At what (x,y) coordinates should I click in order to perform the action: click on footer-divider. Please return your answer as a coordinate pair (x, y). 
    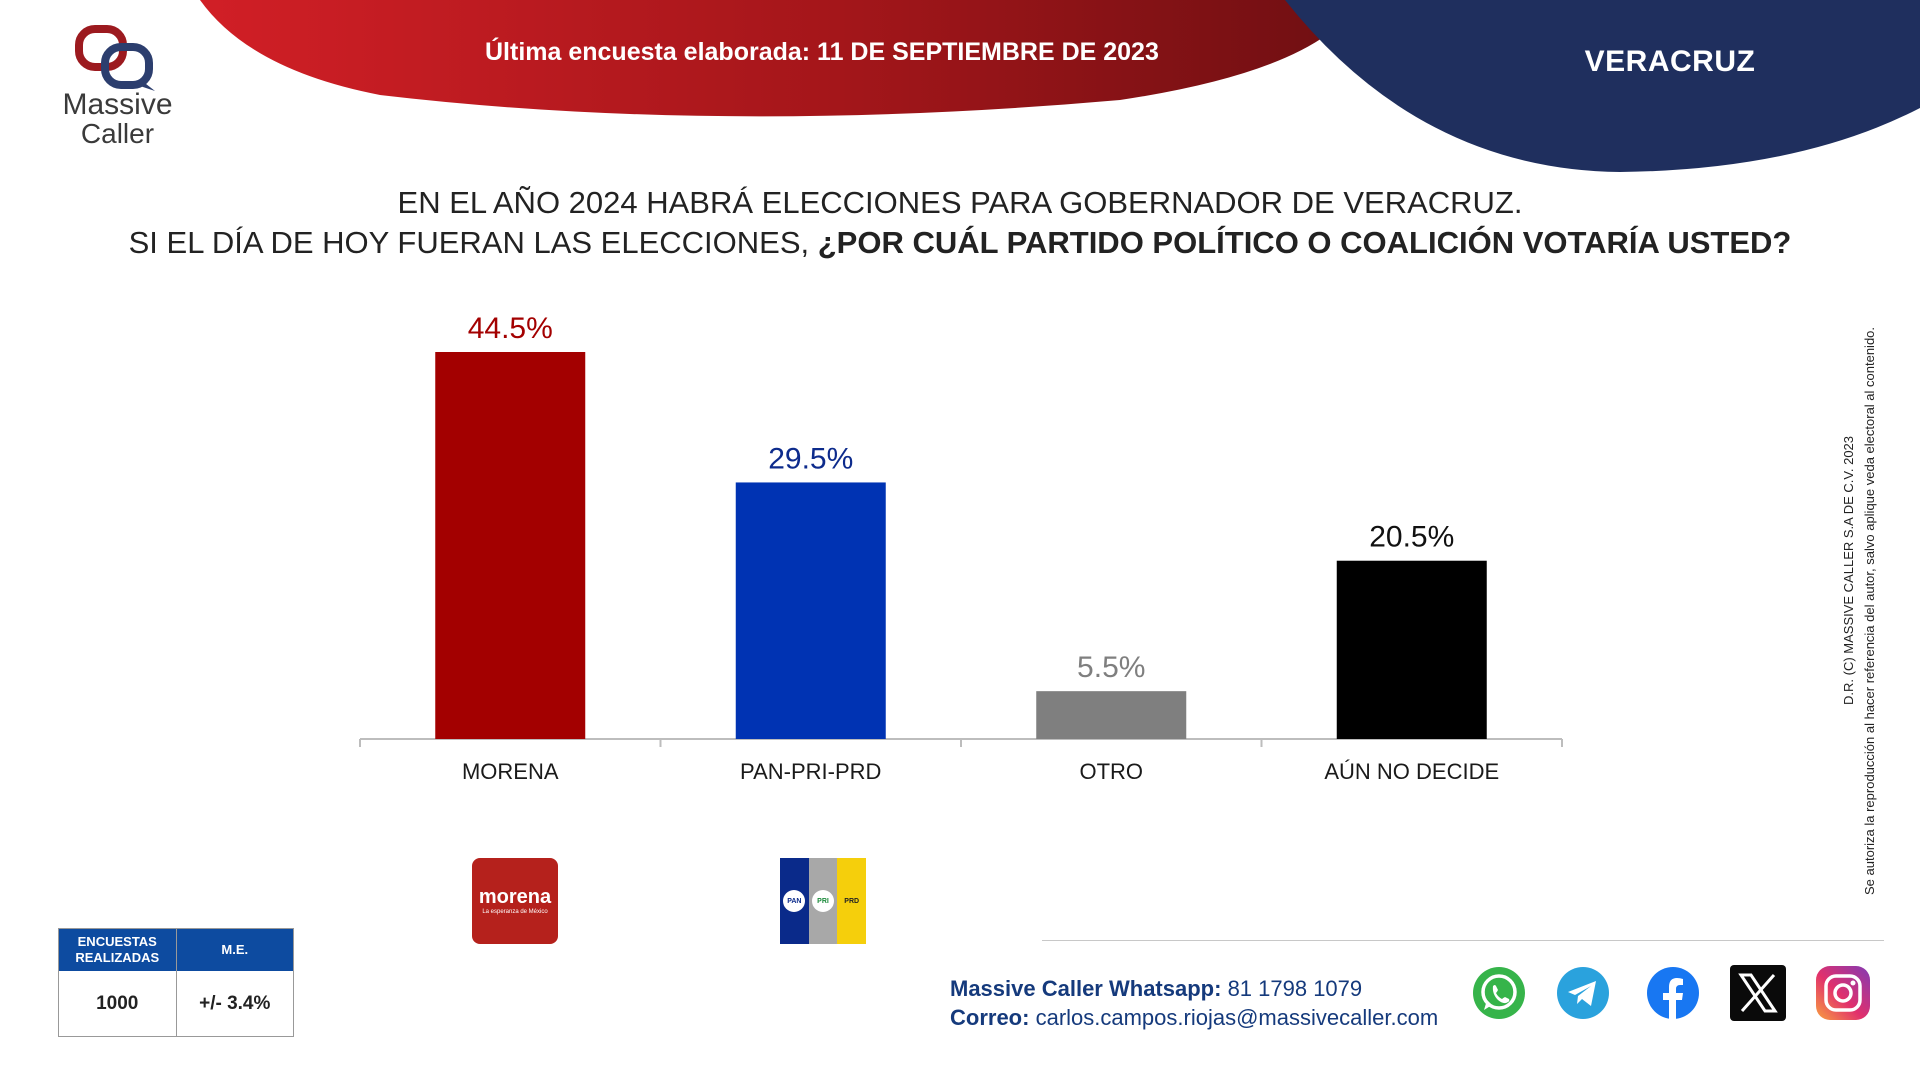
    Looking at the image, I should click on (1463, 940).